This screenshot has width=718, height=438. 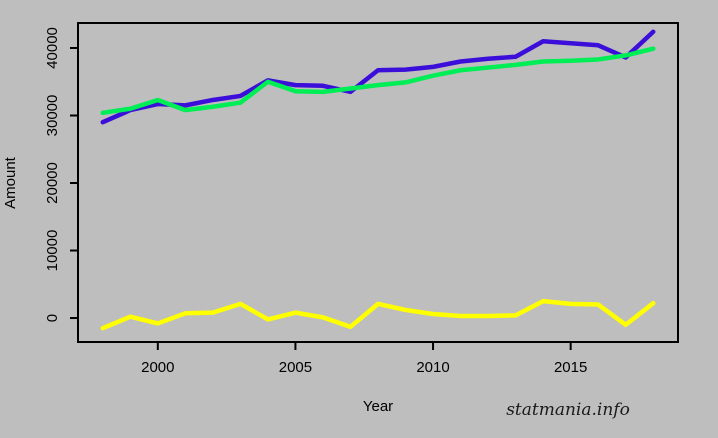 What do you see at coordinates (52, 48) in the screenshot?
I see `y-tick-label: 40000` at bounding box center [52, 48].